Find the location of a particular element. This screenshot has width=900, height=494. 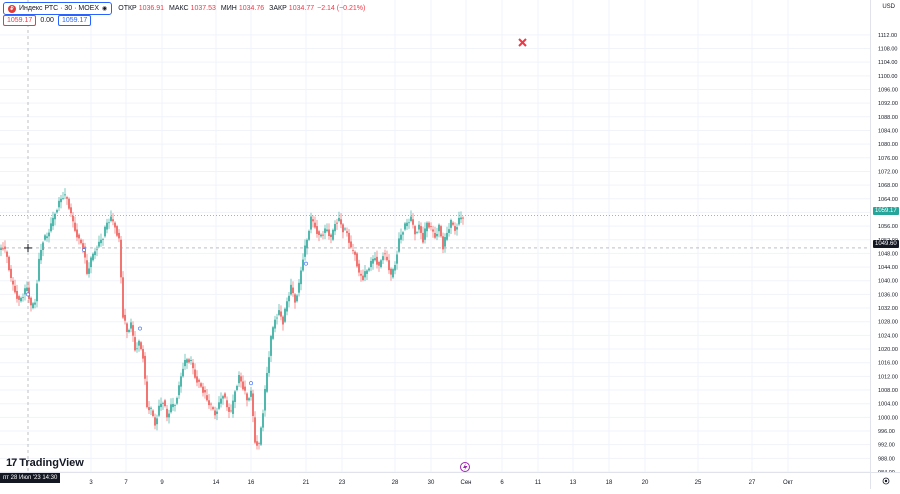

time-tick-label: 23 is located at coordinates (342, 483).